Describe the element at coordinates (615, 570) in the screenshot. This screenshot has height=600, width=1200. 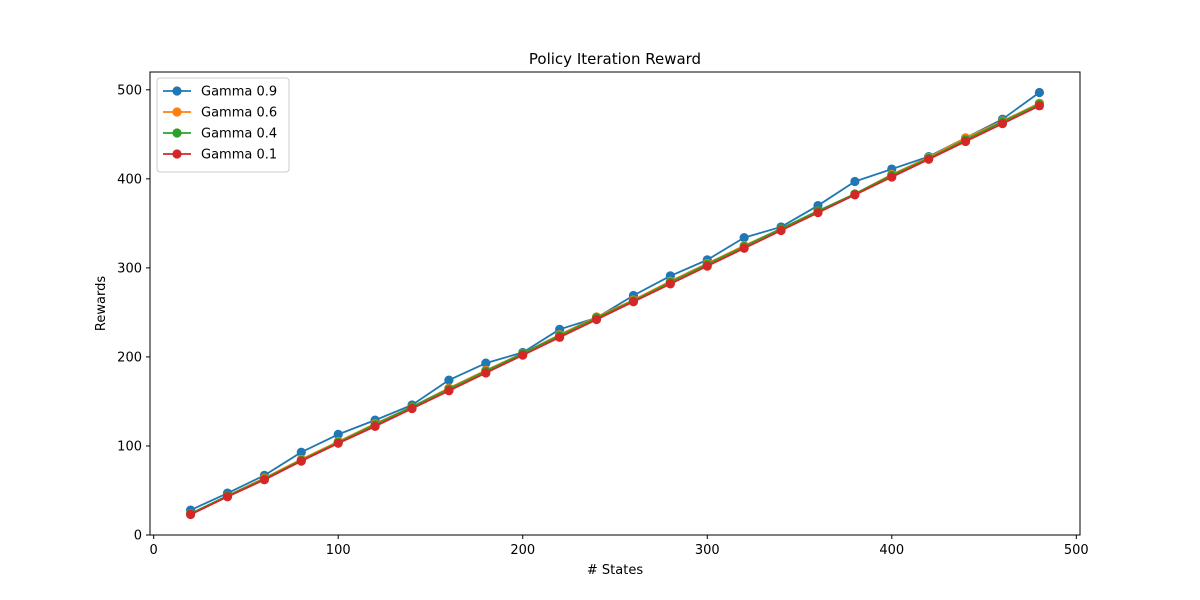
I see `x-axis-title: # States` at that location.